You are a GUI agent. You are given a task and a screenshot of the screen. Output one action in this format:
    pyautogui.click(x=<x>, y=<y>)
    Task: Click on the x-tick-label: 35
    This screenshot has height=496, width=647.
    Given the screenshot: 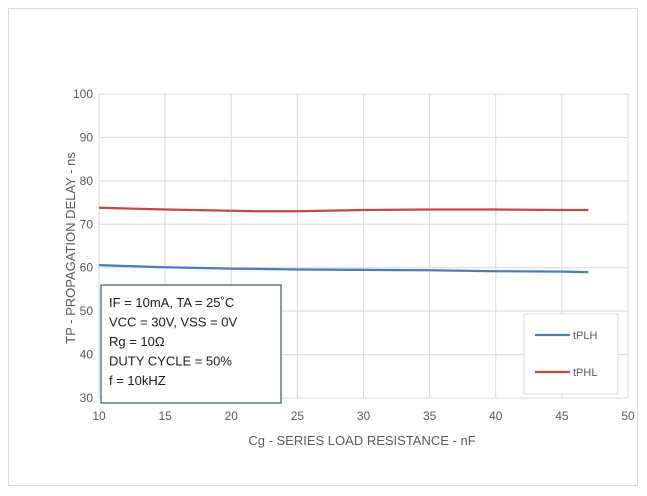 What is the action you would take?
    pyautogui.click(x=430, y=416)
    